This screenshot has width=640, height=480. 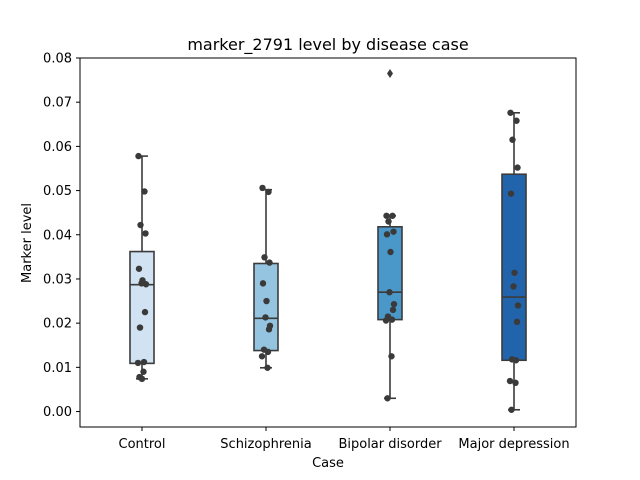 I want to click on x-axis-label: Case, so click(x=328, y=463).